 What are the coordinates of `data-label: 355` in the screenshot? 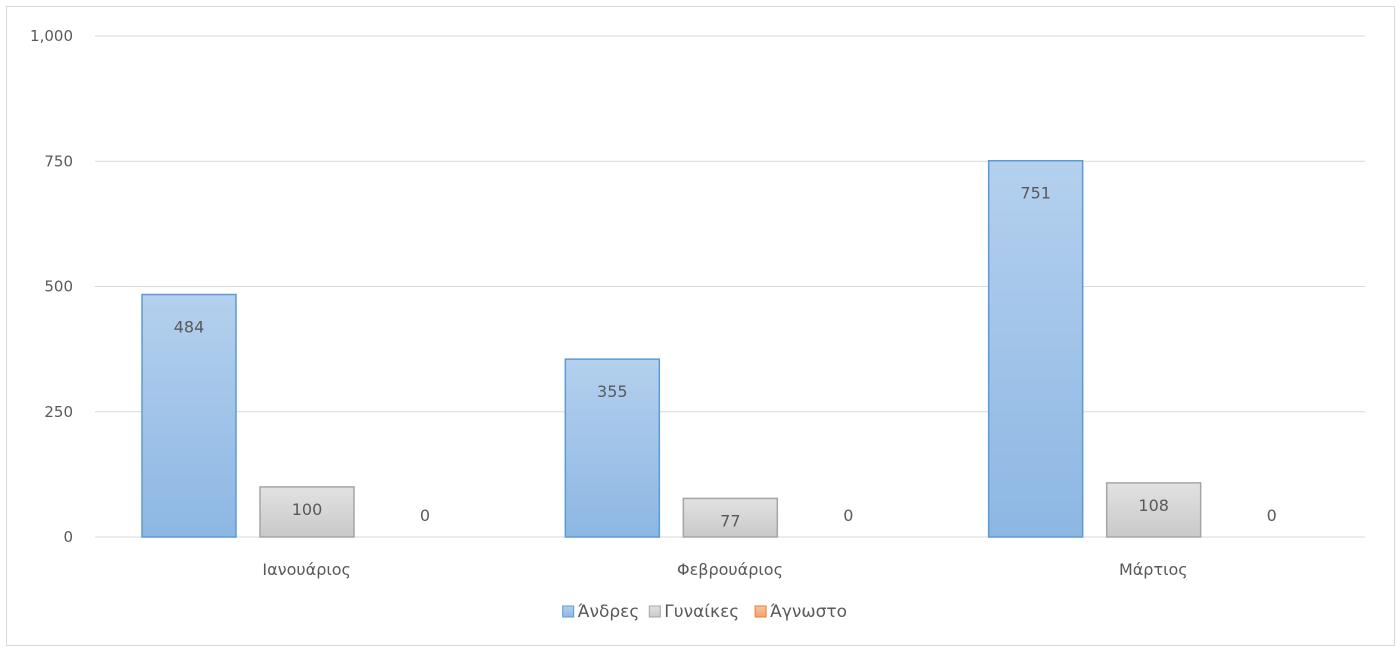 It's located at (612, 391).